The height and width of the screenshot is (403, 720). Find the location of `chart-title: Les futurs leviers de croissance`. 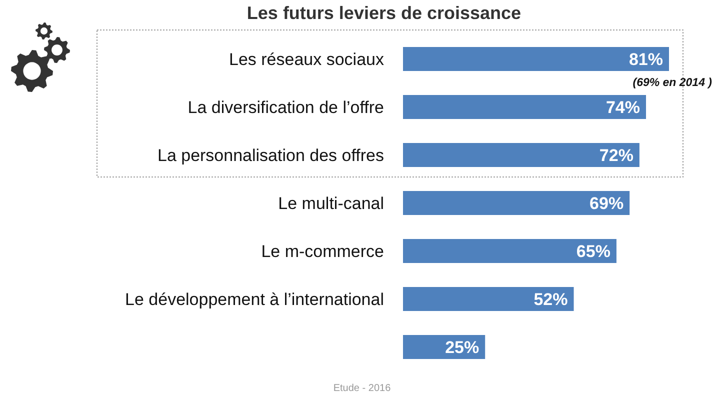

chart-title: Les futurs leviers de croissance is located at coordinates (384, 13).